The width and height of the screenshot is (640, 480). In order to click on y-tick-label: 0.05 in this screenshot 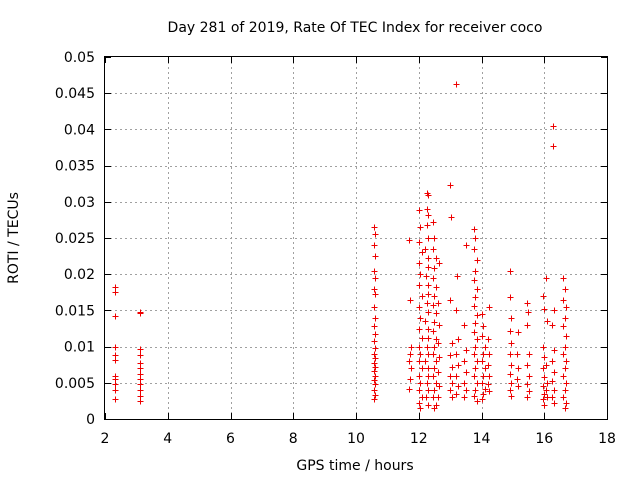, I will do `click(79, 58)`.